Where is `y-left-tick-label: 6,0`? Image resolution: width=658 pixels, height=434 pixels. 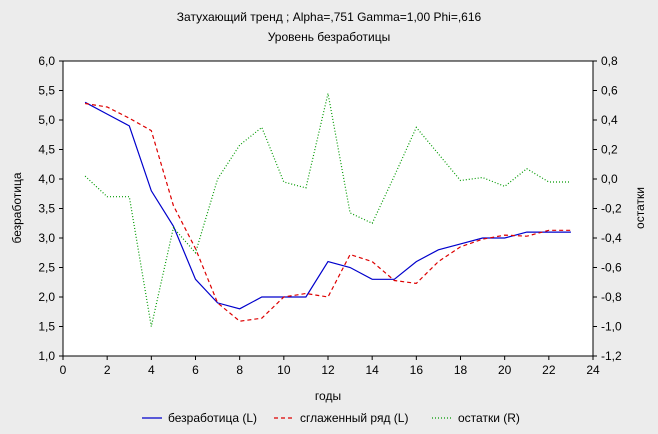
y-left-tick-label: 6,0 is located at coordinates (46, 61).